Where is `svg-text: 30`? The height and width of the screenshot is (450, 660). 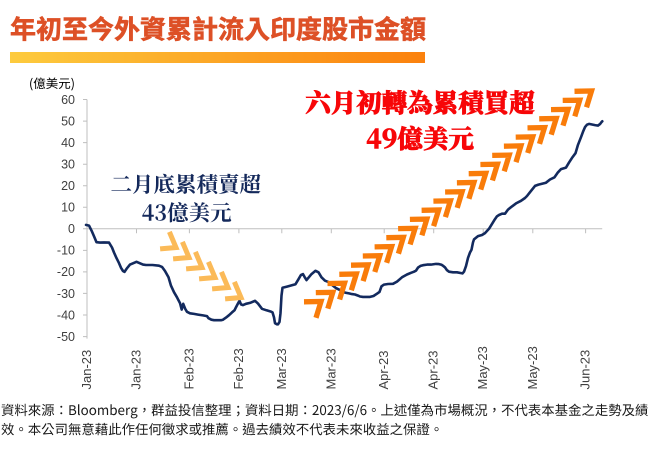
svg-text: 30 is located at coordinates (68, 165).